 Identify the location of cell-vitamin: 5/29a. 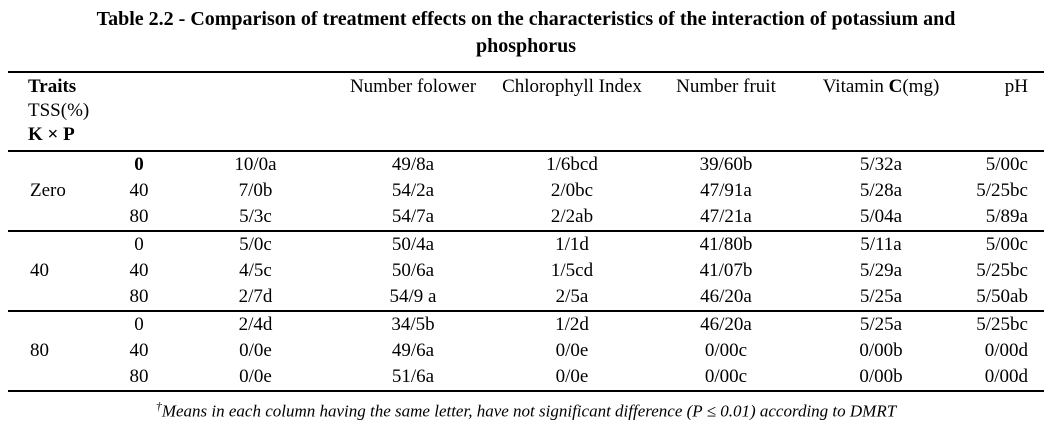
(881, 270).